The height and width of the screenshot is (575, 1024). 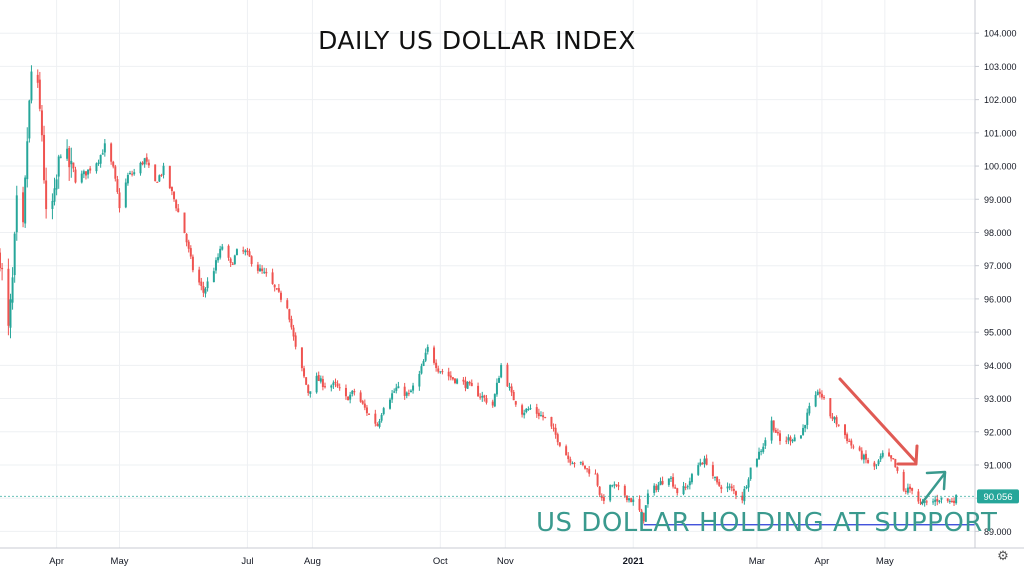 I want to click on arrow-down-shaft, so click(x=878, y=420).